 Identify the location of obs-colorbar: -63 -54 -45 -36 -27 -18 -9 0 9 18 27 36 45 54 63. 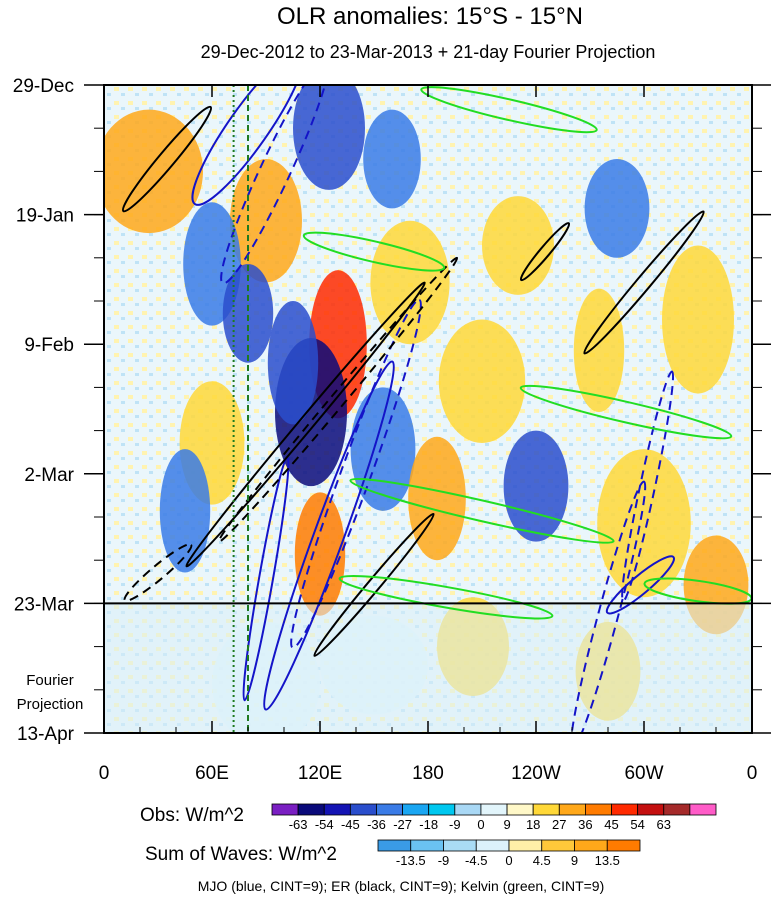
(494, 817).